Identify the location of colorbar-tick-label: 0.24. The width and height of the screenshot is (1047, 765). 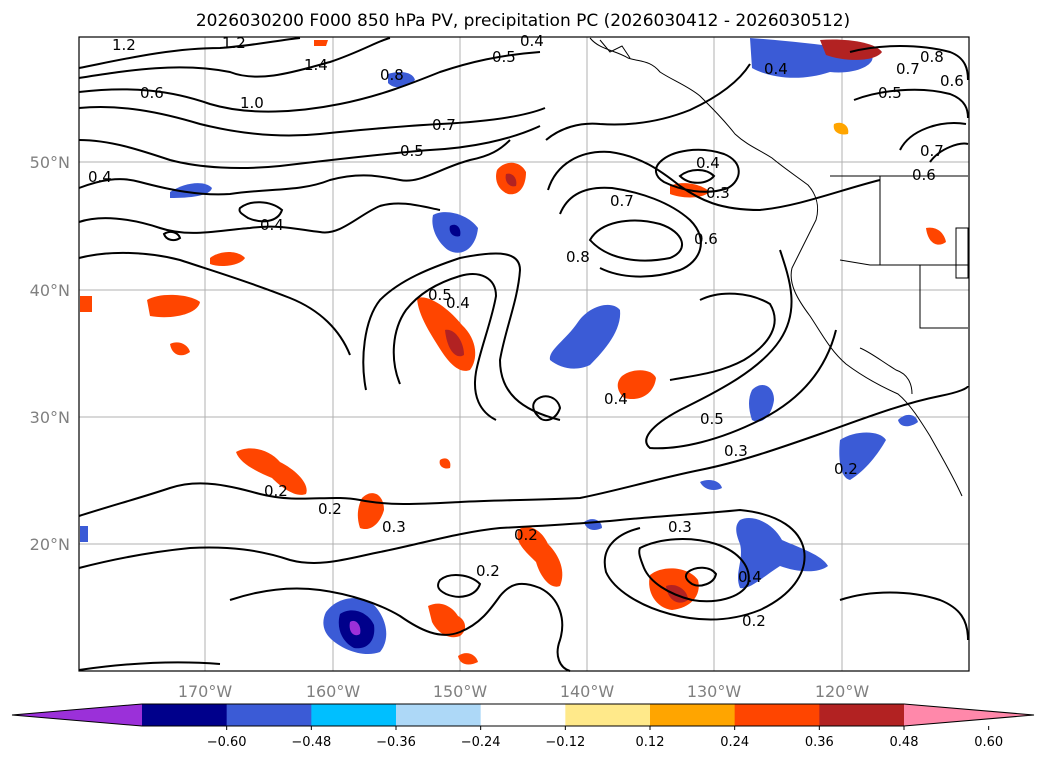
(734, 742).